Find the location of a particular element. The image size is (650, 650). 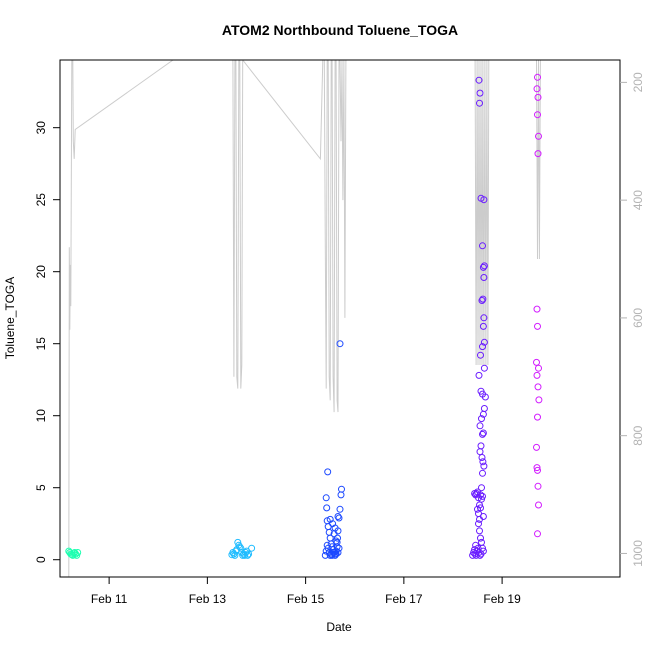

x-tick-label: Feb 13 is located at coordinates (208, 599).